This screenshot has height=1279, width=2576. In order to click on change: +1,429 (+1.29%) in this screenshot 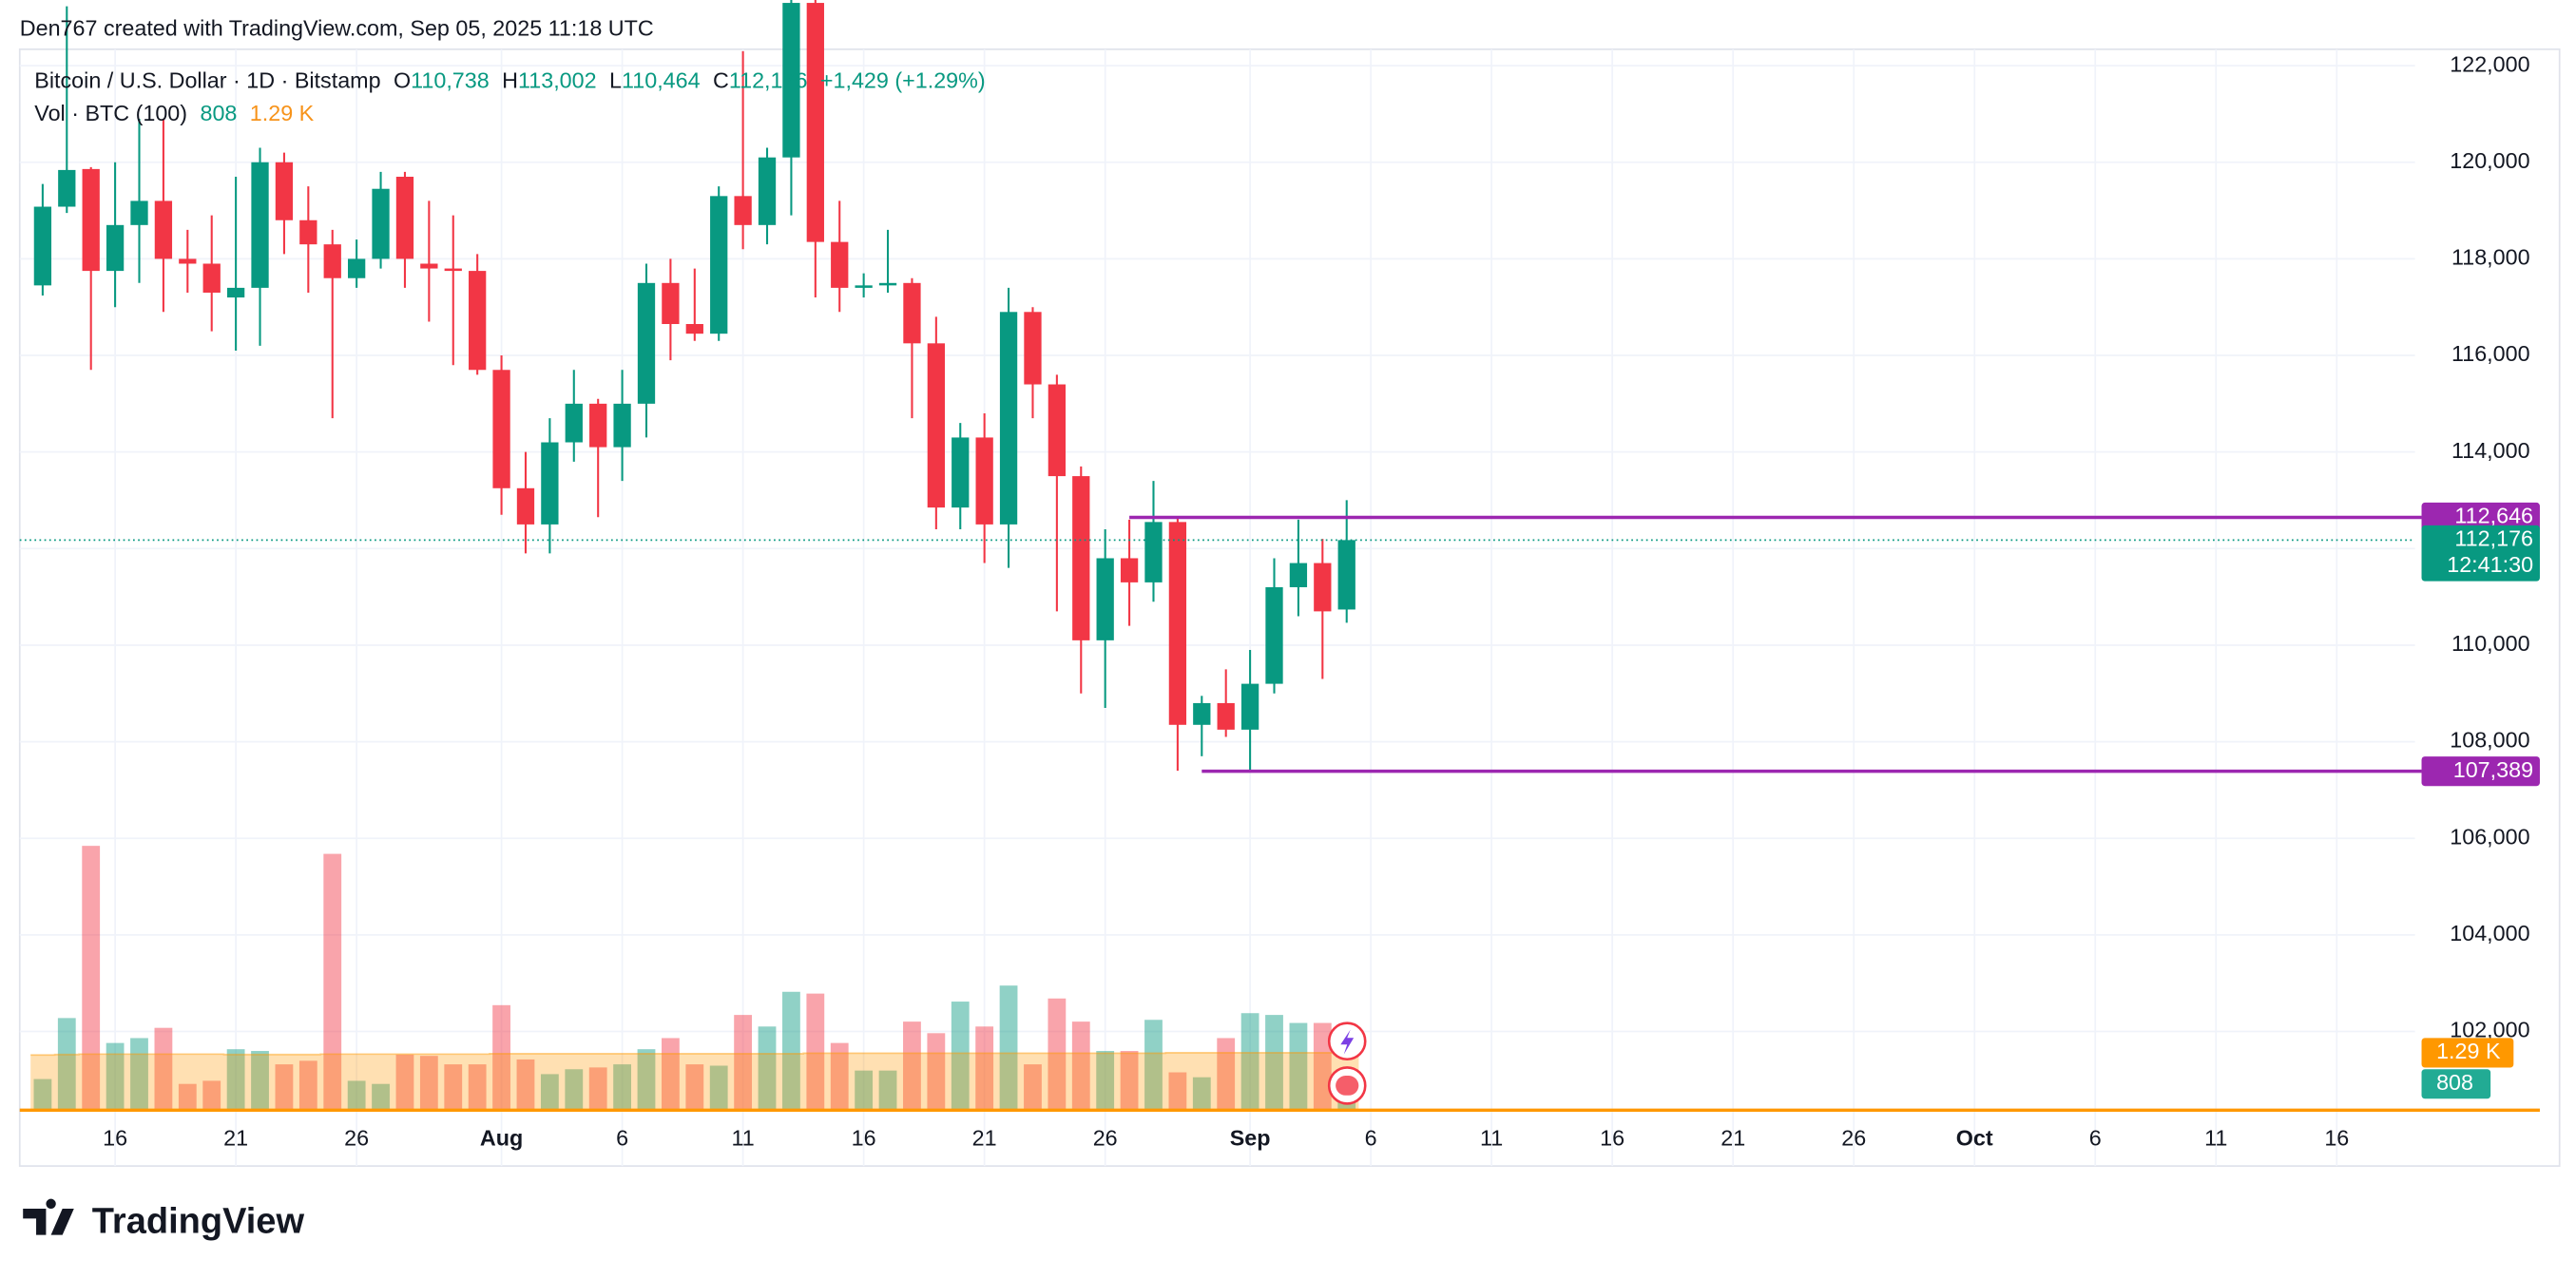, I will do `click(903, 80)`.